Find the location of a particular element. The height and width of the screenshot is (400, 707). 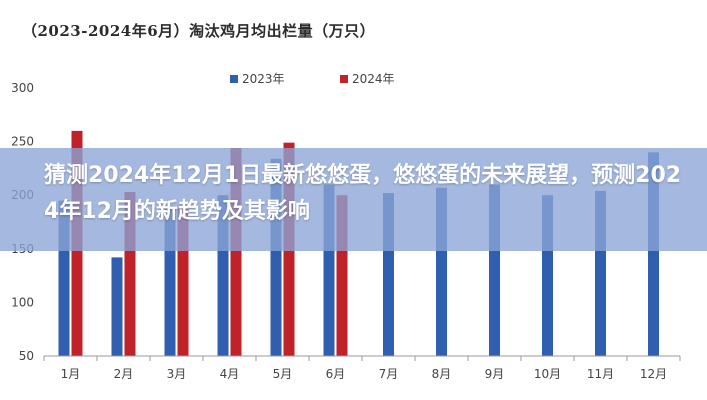

x-tick-label: 11月 is located at coordinates (600, 374).